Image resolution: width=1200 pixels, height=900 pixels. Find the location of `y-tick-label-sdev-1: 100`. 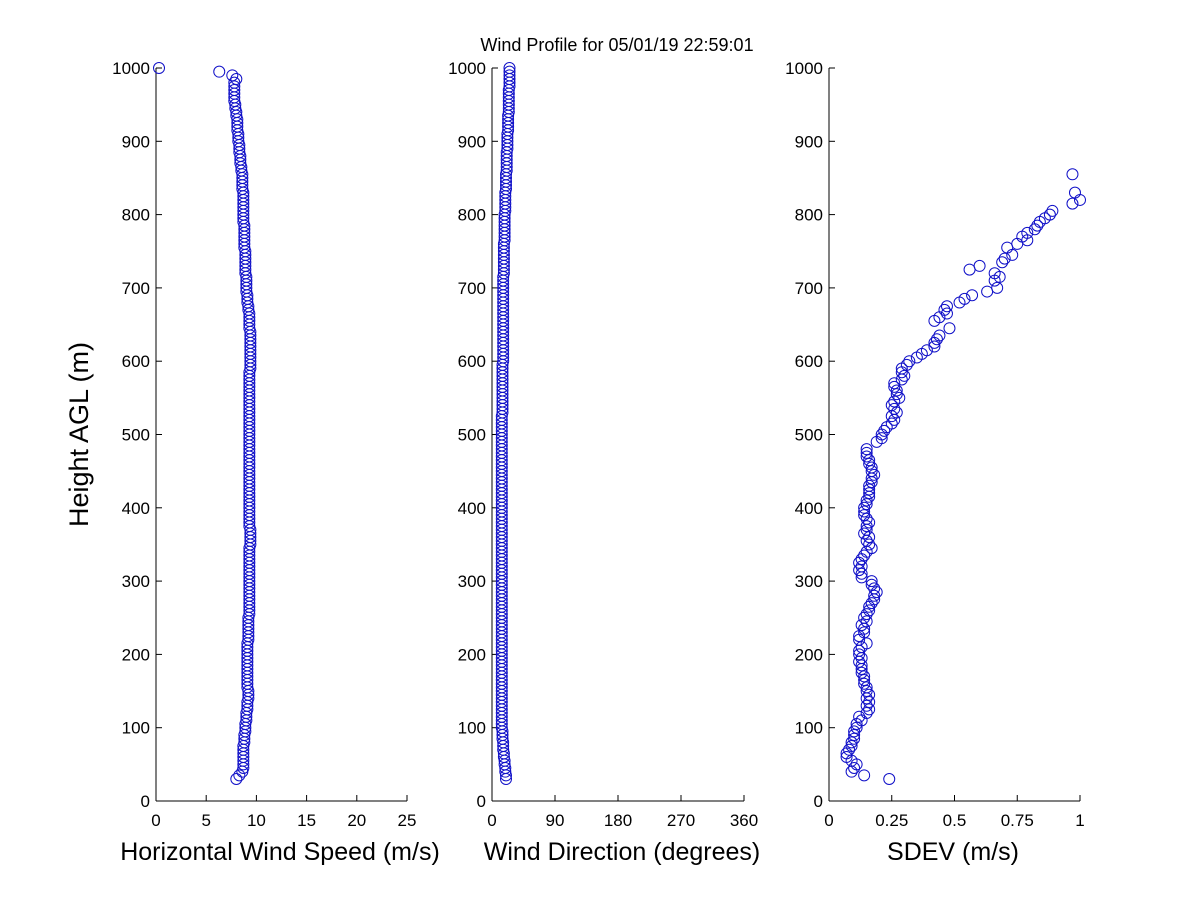

y-tick-label-sdev-1: 100 is located at coordinates (809, 728).